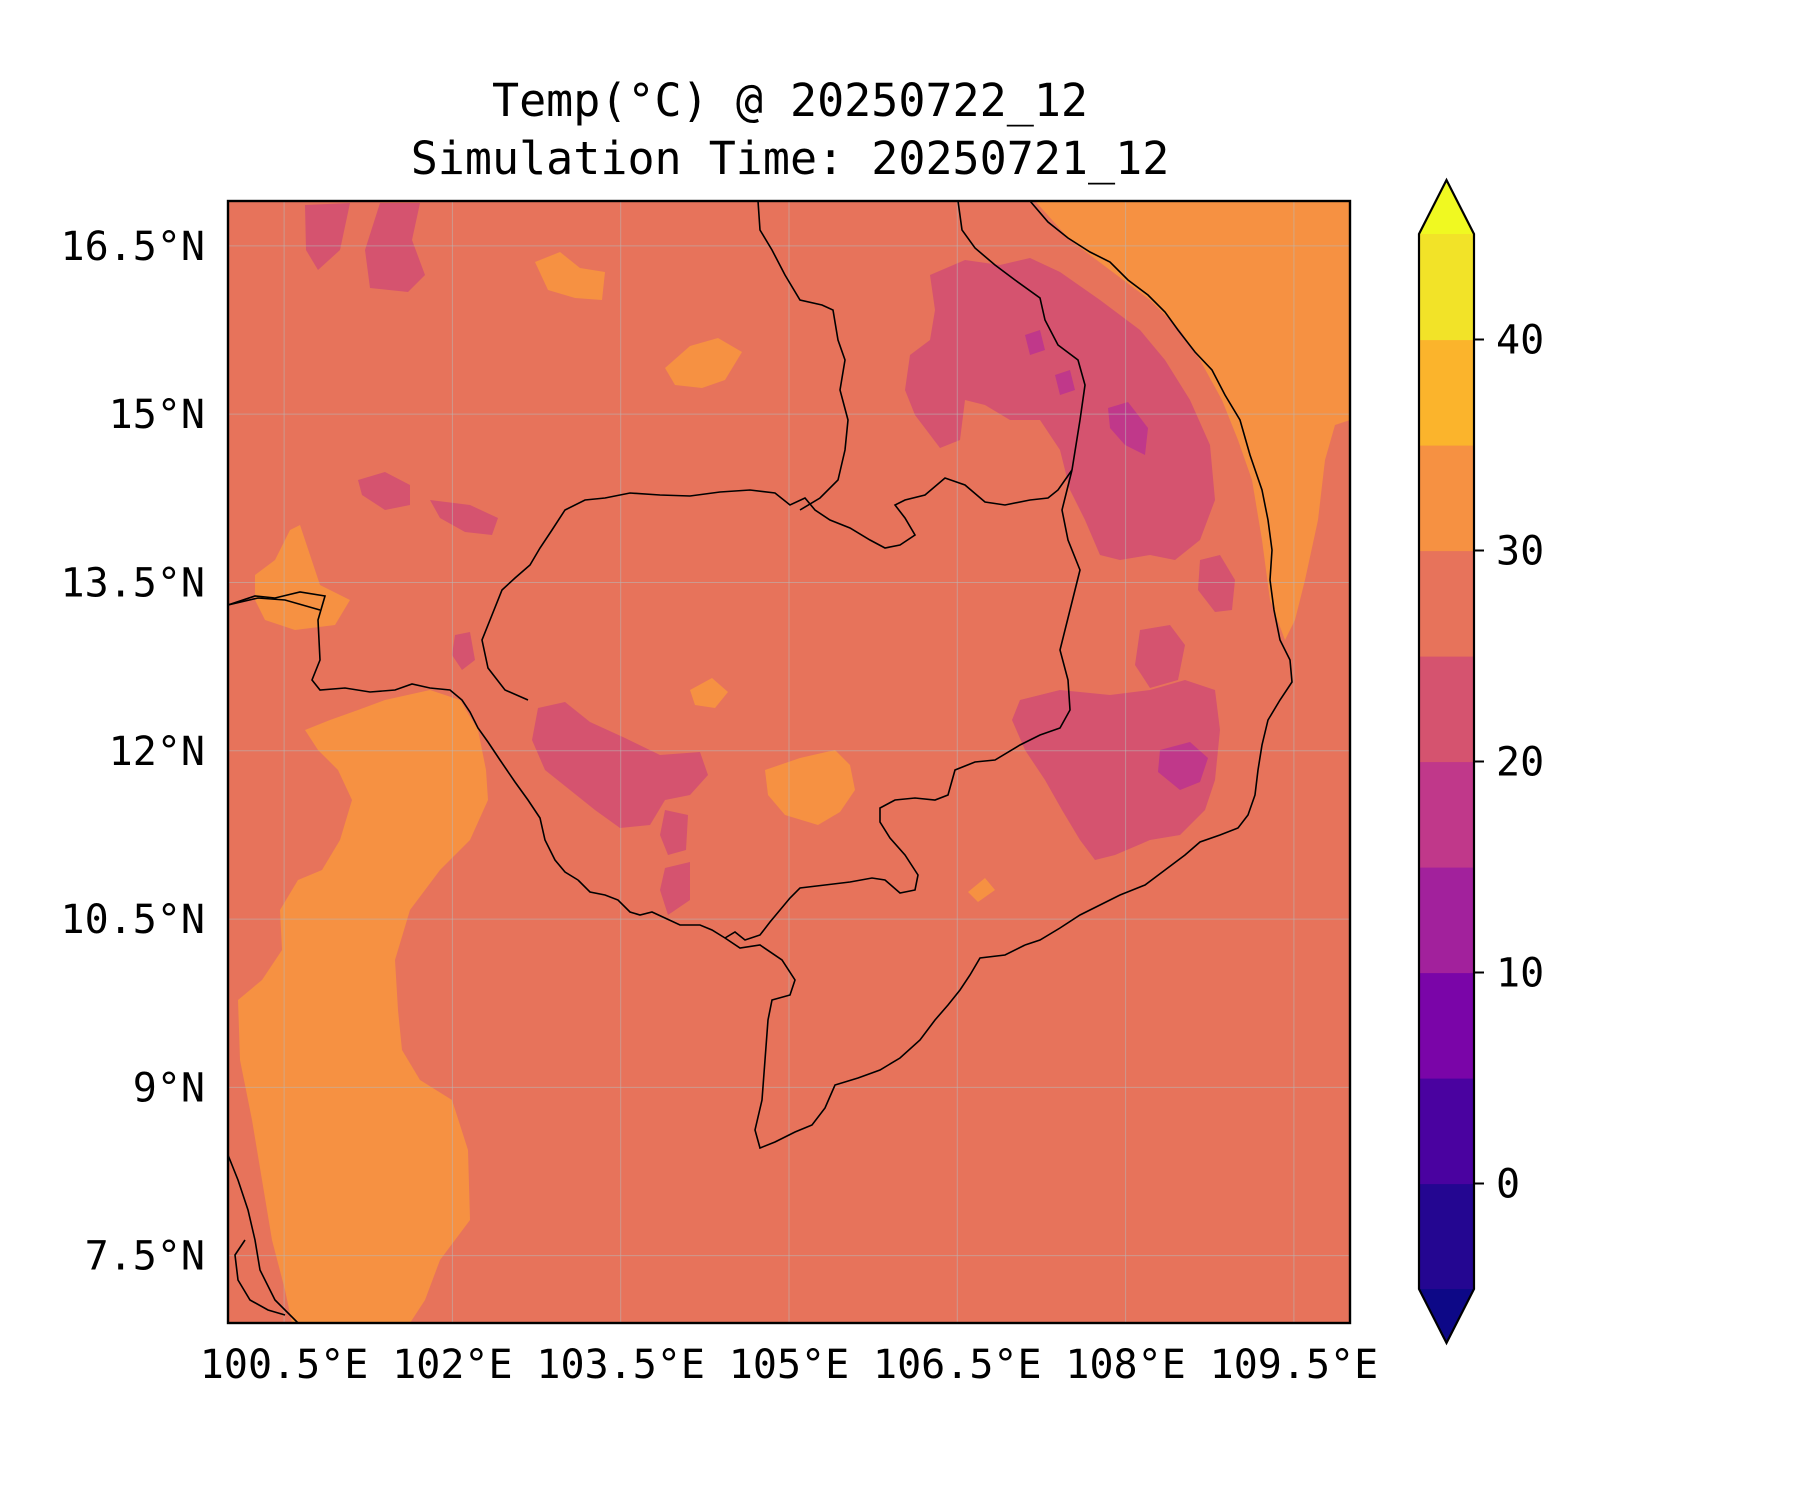  I want to click on cool-region-cardamom, so click(620, 765).